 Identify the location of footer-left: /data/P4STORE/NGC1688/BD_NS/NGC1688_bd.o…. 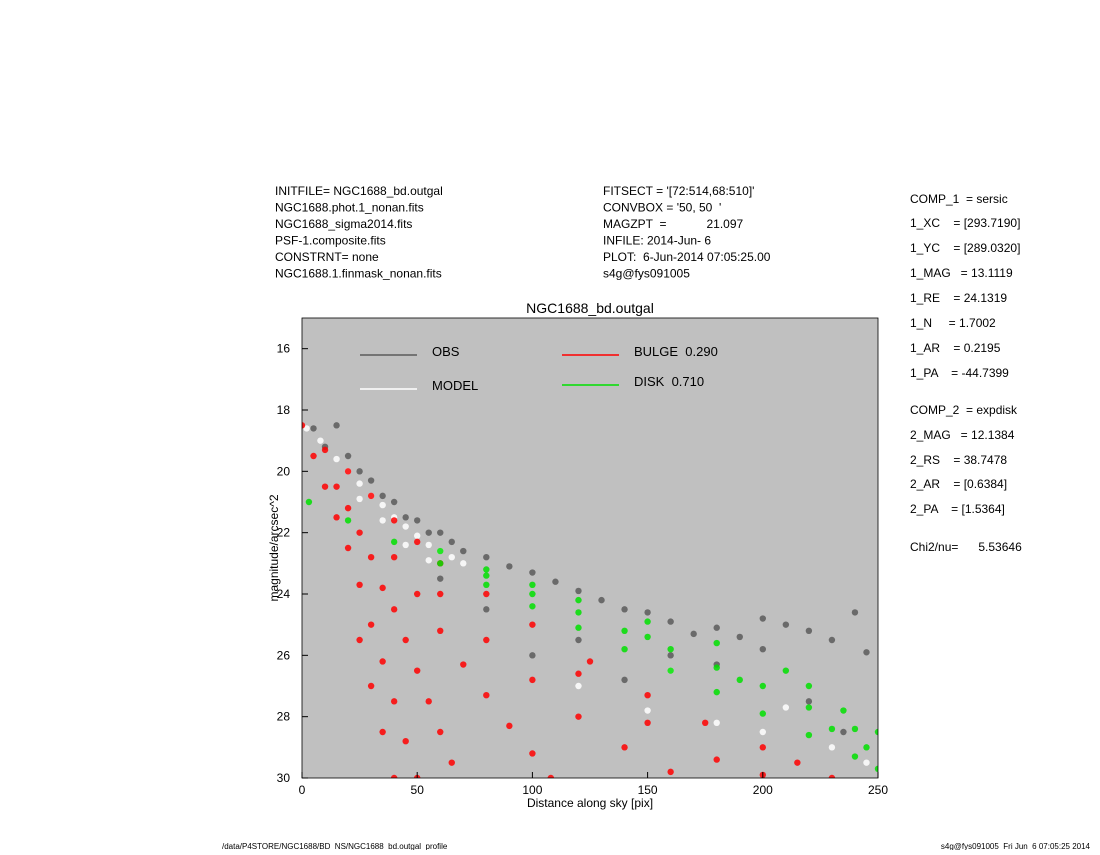
(335, 846).